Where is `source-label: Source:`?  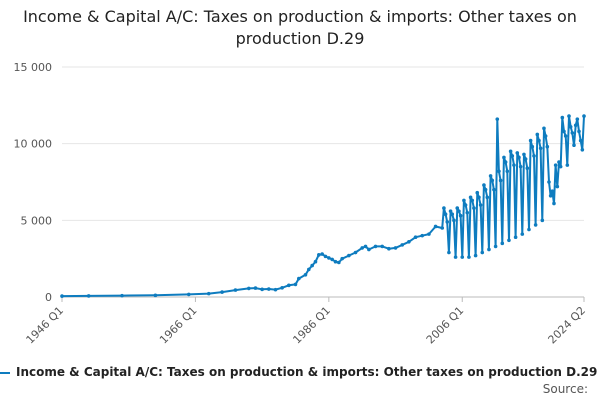
source-label: Source: is located at coordinates (565, 389).